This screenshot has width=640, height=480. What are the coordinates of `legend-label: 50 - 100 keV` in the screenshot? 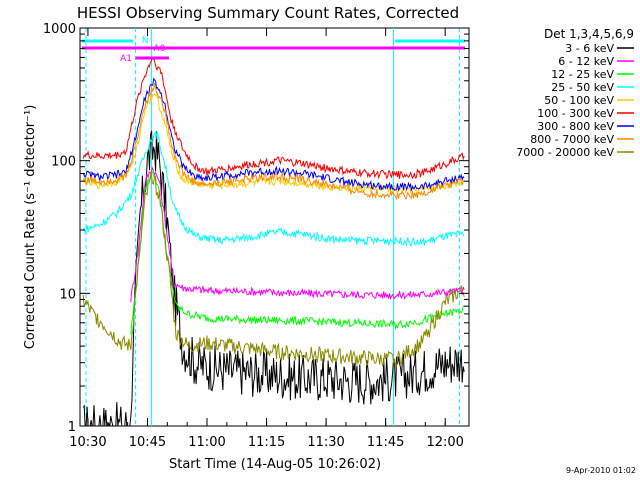 It's located at (579, 100).